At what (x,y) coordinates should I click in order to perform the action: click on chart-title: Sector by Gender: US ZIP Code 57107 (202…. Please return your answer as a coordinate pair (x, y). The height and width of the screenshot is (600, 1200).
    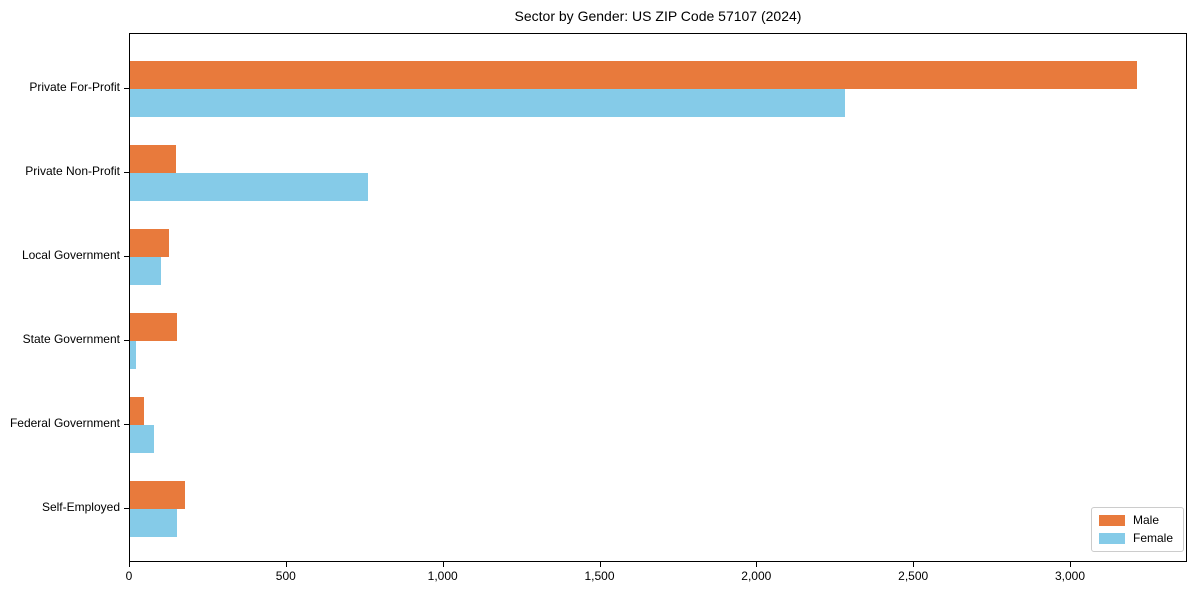
    Looking at the image, I should click on (658, 16).